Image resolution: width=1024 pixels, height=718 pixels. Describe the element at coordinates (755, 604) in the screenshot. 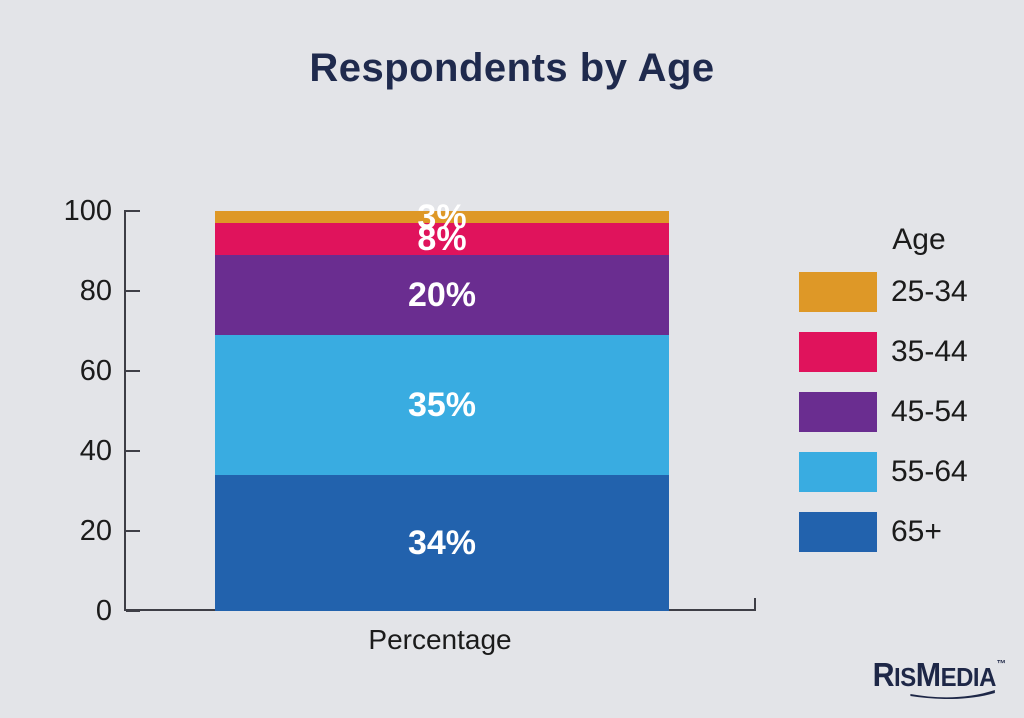

I see `x-axis-end-tick` at that location.